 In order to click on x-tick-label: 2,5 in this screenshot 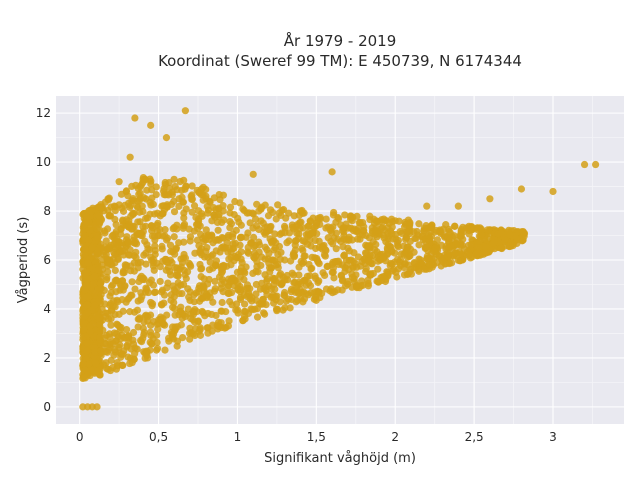, I will do `click(474, 437)`.